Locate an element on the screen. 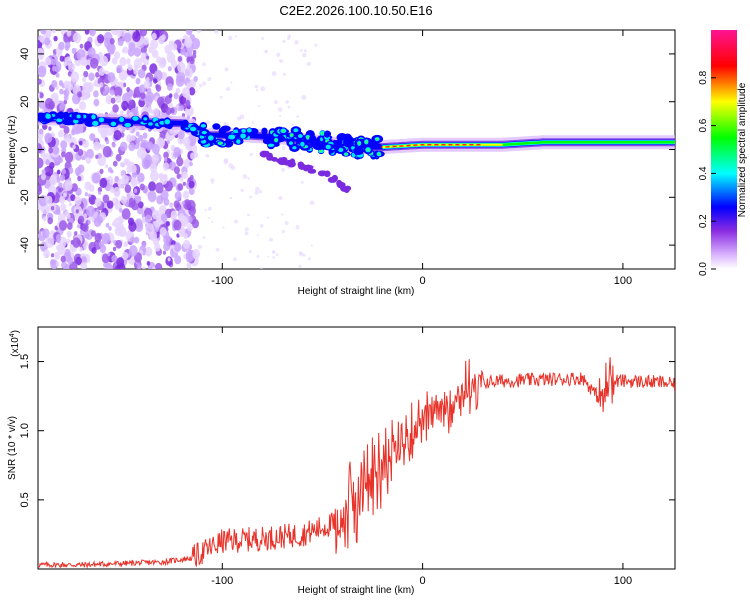  branch-blob is located at coordinates (339, 183).